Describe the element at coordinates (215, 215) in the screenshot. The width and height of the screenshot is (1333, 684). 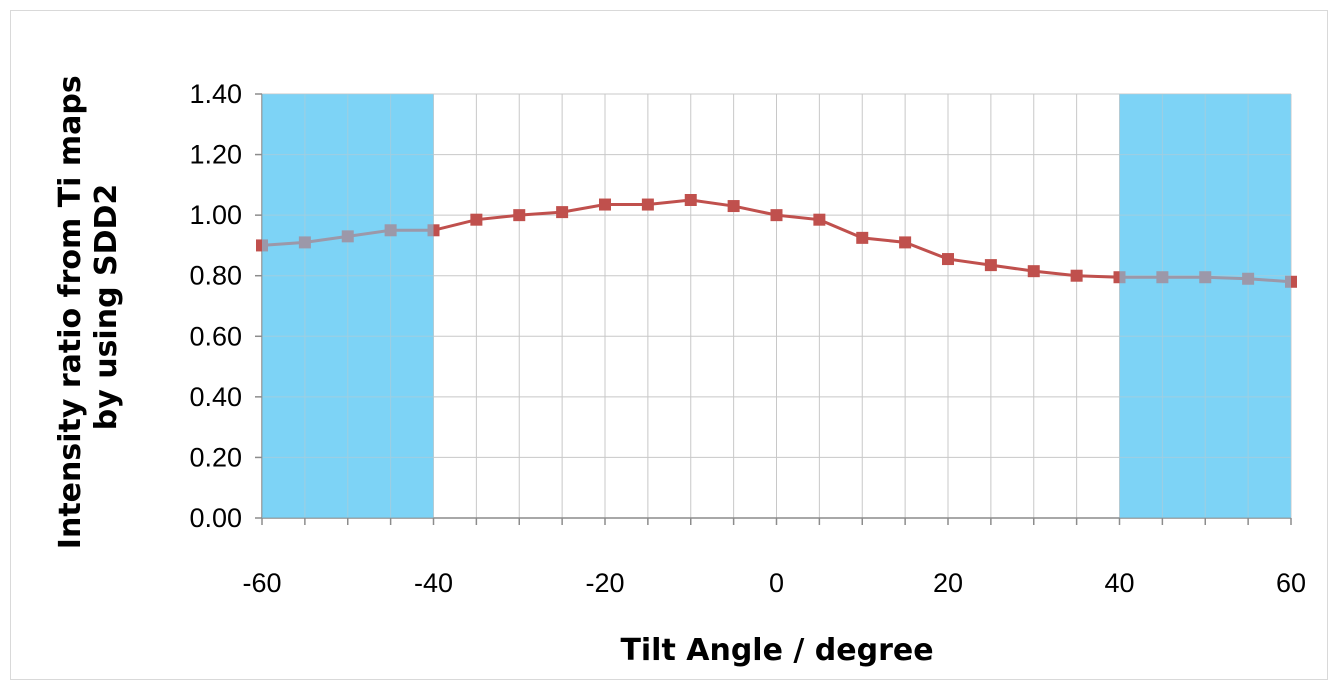
I see `y-tick-label: 1.00` at that location.